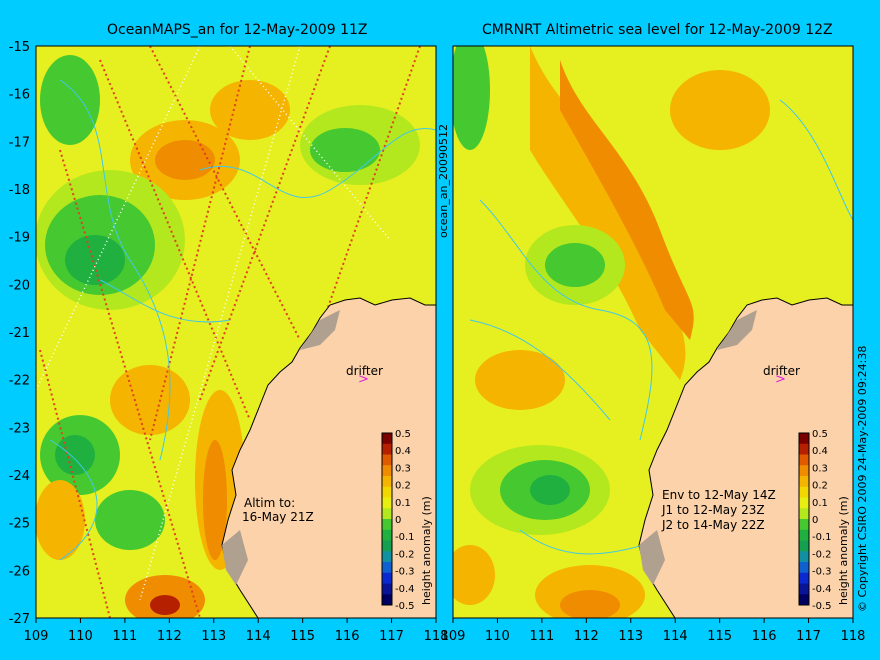 The image size is (880, 660). I want to click on right-note-line-3: J2 to 14-May 22Z, so click(713, 525).